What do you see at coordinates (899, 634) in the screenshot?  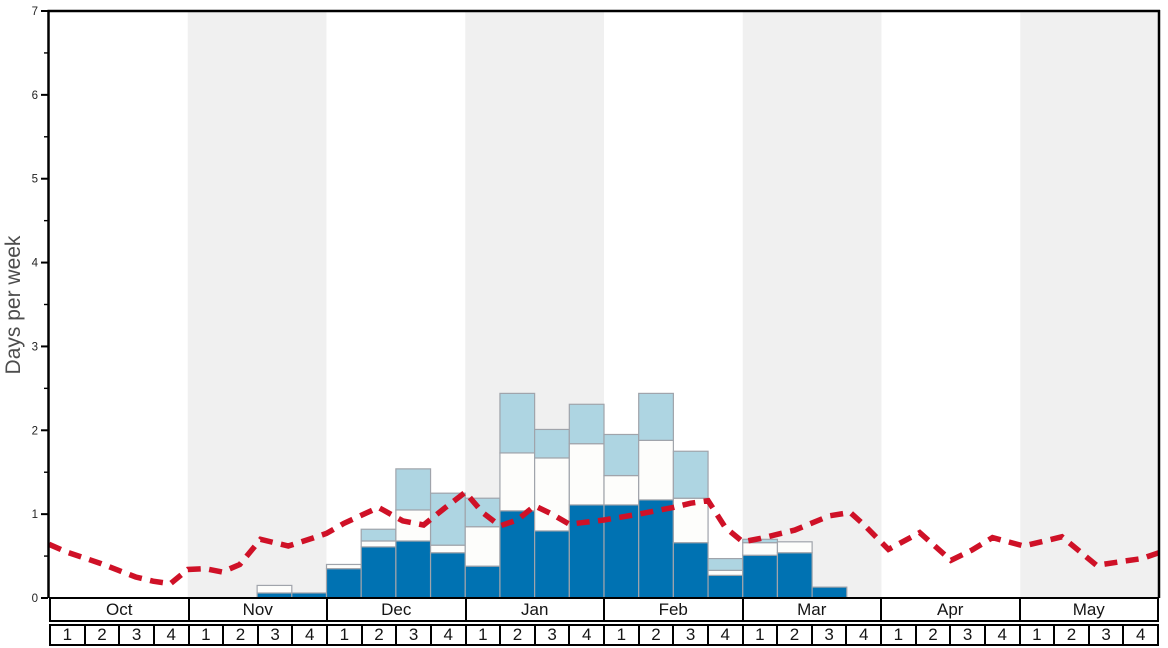 I see `week-label-apr-1: 1` at bounding box center [899, 634].